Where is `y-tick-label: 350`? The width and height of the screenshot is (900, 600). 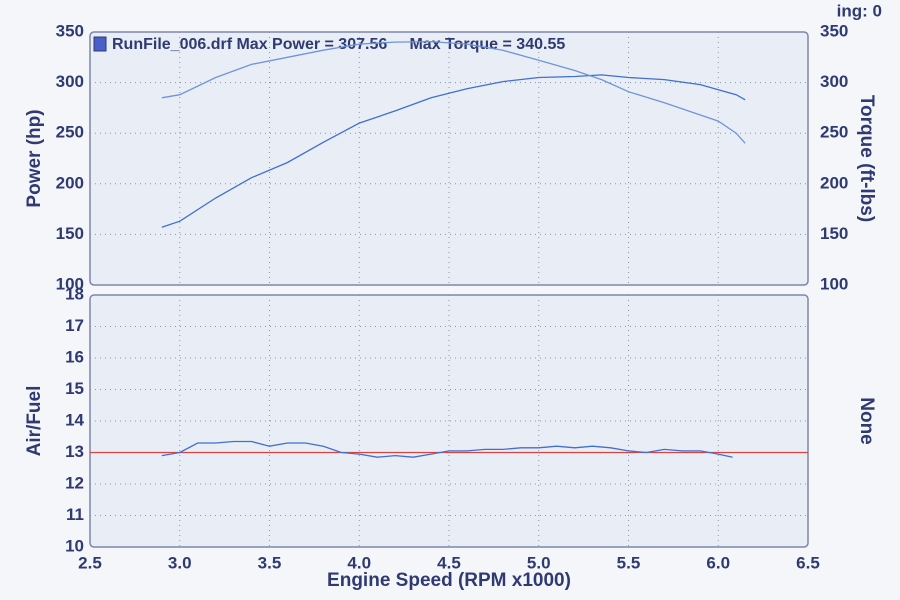 y-tick-label: 350 is located at coordinates (70, 30).